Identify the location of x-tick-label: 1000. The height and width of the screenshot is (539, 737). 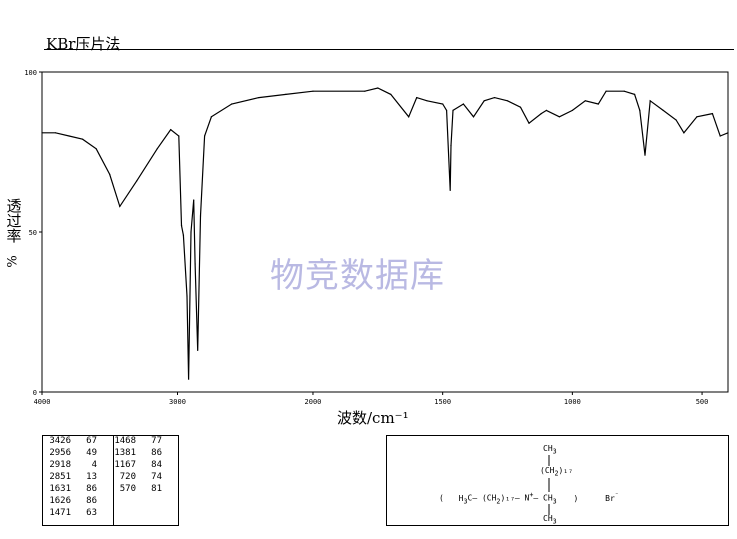
(572, 402).